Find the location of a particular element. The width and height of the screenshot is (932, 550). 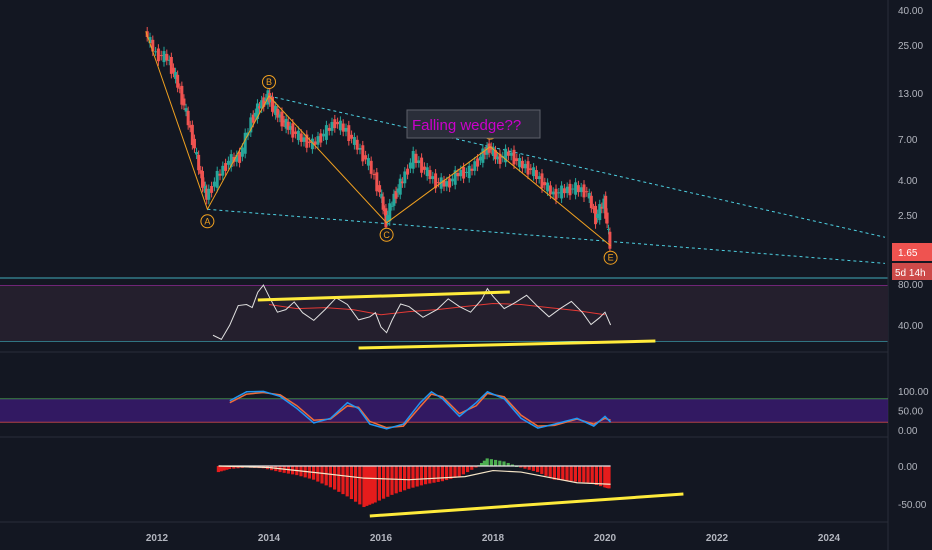

year-tick-label: 2016 is located at coordinates (381, 538).